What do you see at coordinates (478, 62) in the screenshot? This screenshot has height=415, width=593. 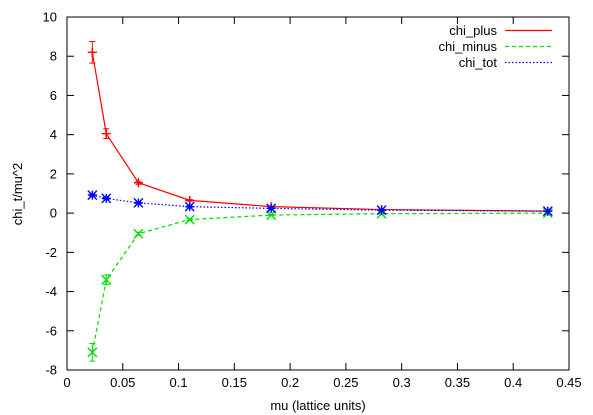 I see `legend-label: chi_tot` at bounding box center [478, 62].